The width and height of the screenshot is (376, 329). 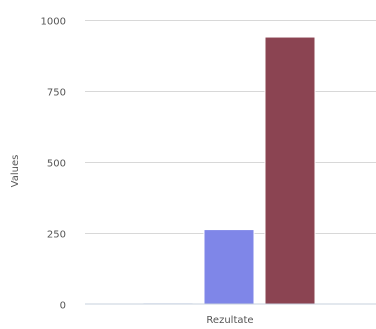 What do you see at coordinates (229, 267) in the screenshot?
I see `bar-series-2-rezultate` at bounding box center [229, 267].